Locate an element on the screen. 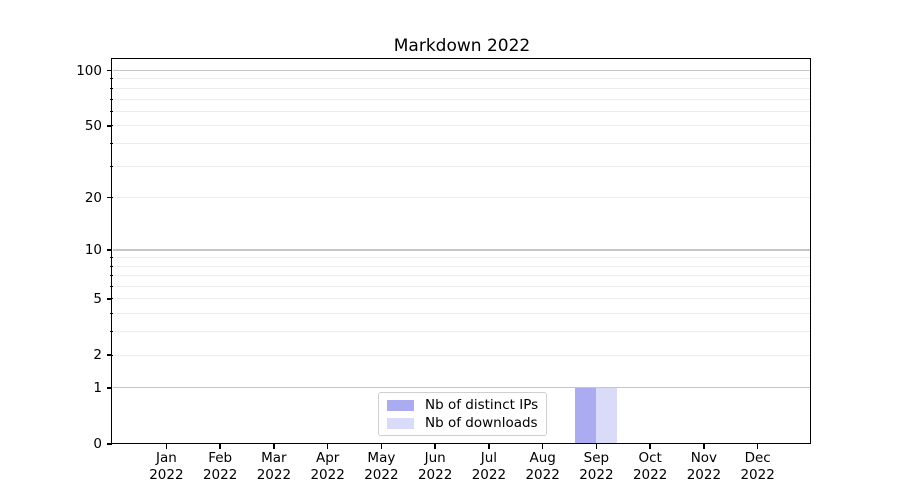 This screenshot has height=500, width=900. legend-swatch-nb-of-downloads is located at coordinates (400, 423).